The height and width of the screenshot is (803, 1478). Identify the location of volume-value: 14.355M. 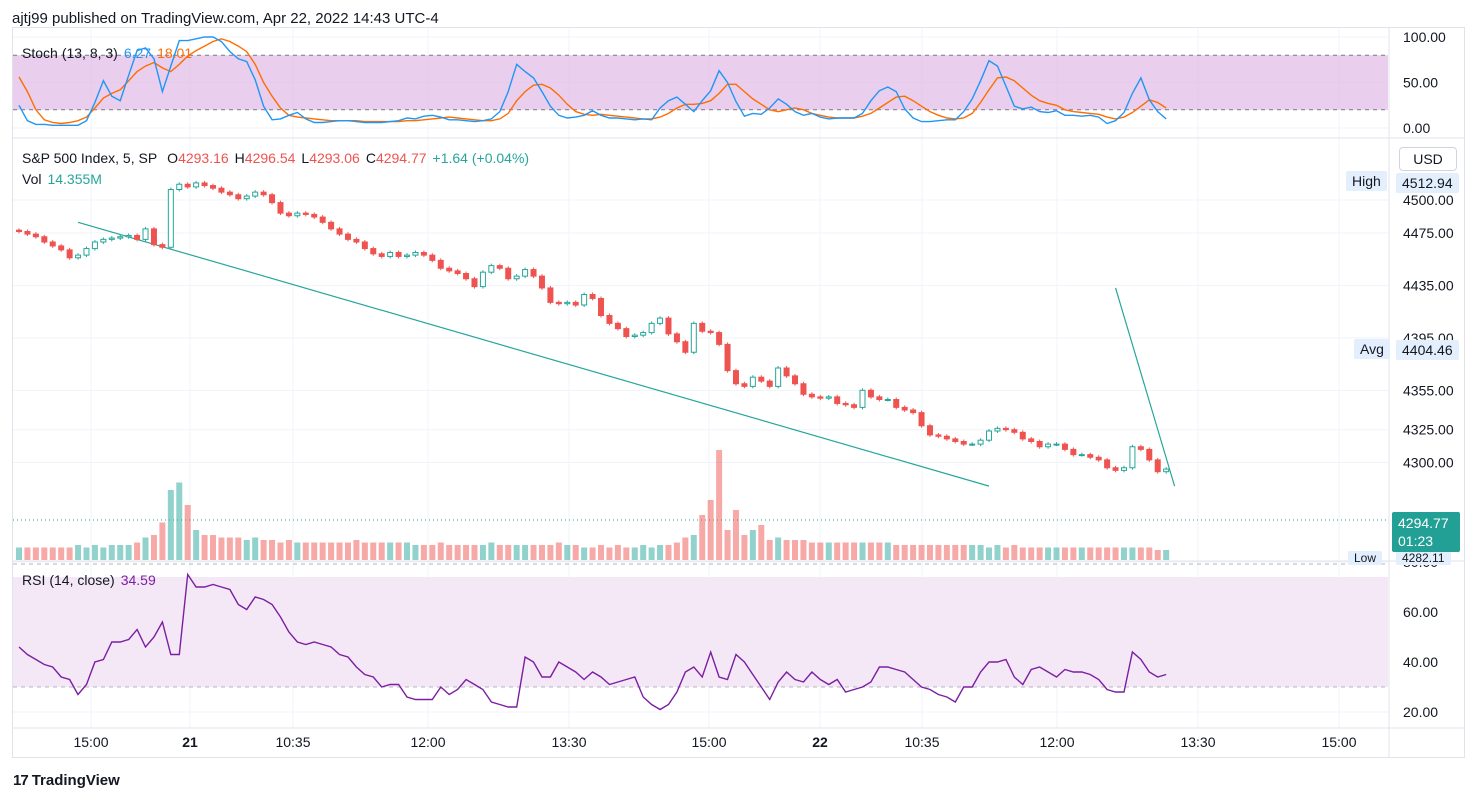
(74, 179).